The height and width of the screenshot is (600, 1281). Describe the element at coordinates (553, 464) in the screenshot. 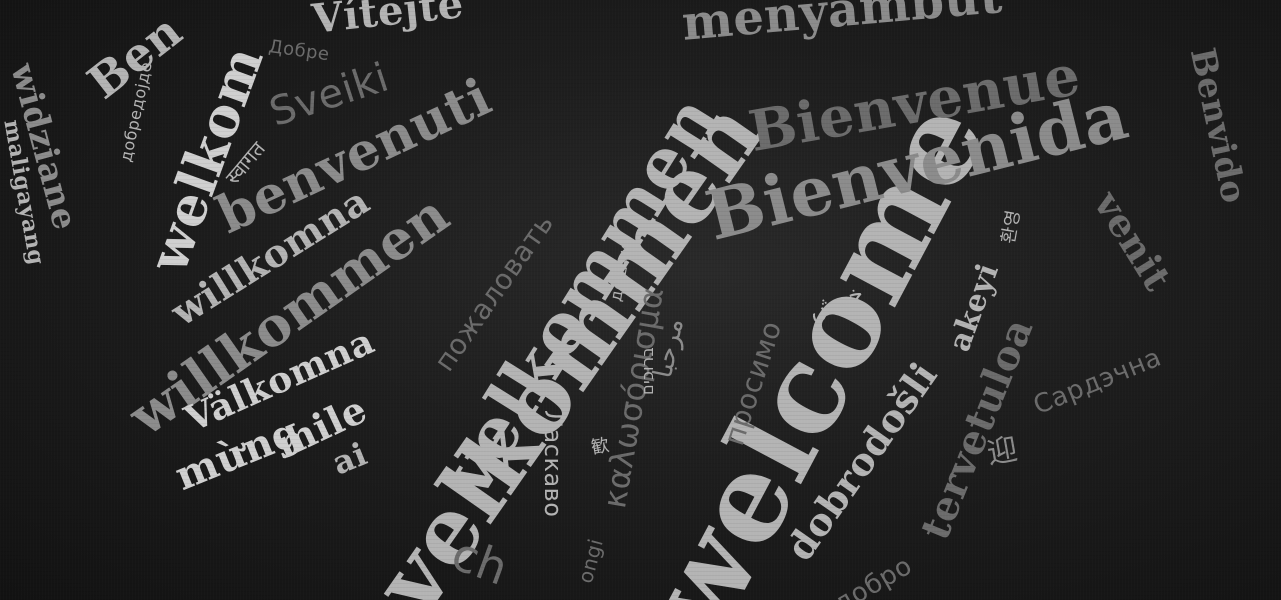

I see `word-laskavo: Ласкаво` at that location.